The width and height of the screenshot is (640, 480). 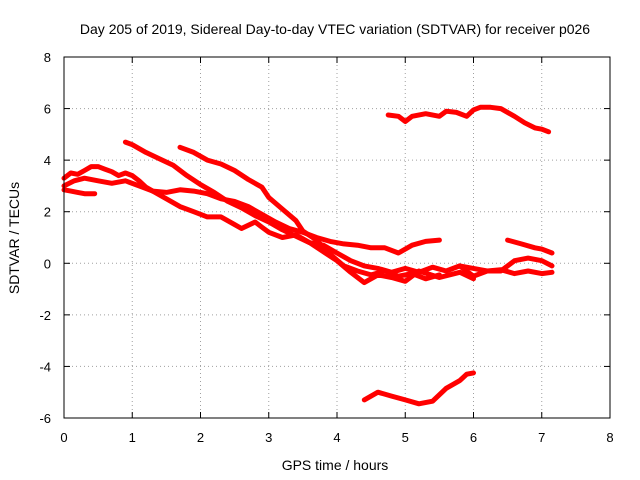 I want to click on x-tick-label: 7, so click(x=541, y=437).